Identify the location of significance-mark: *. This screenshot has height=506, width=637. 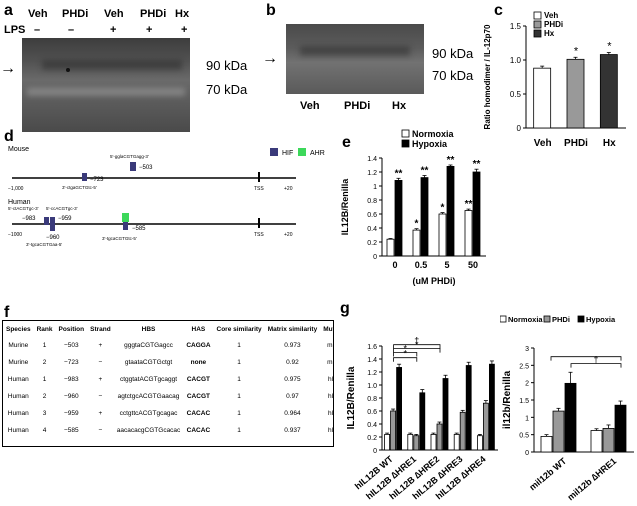
(609, 47).